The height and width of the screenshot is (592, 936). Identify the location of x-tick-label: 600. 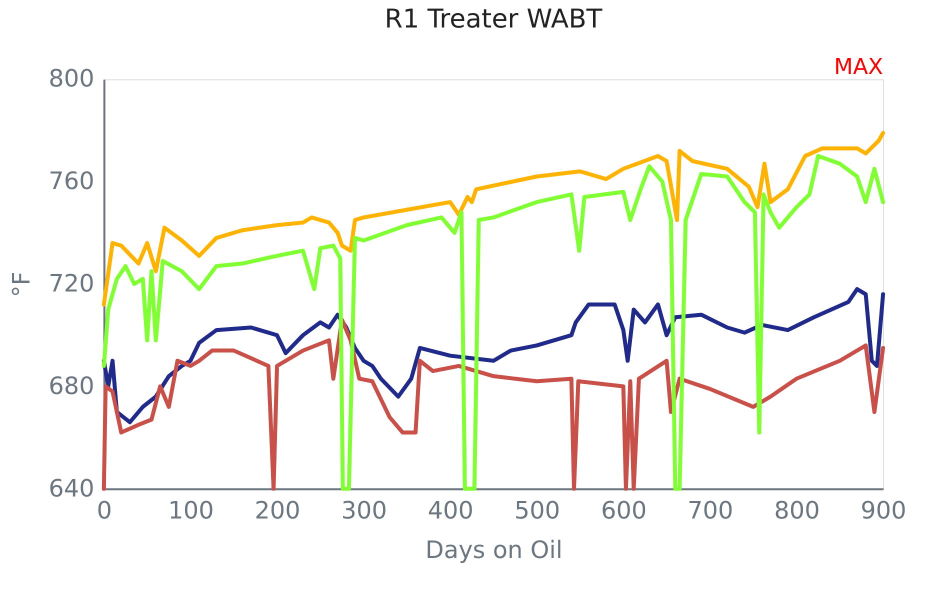
(623, 510).